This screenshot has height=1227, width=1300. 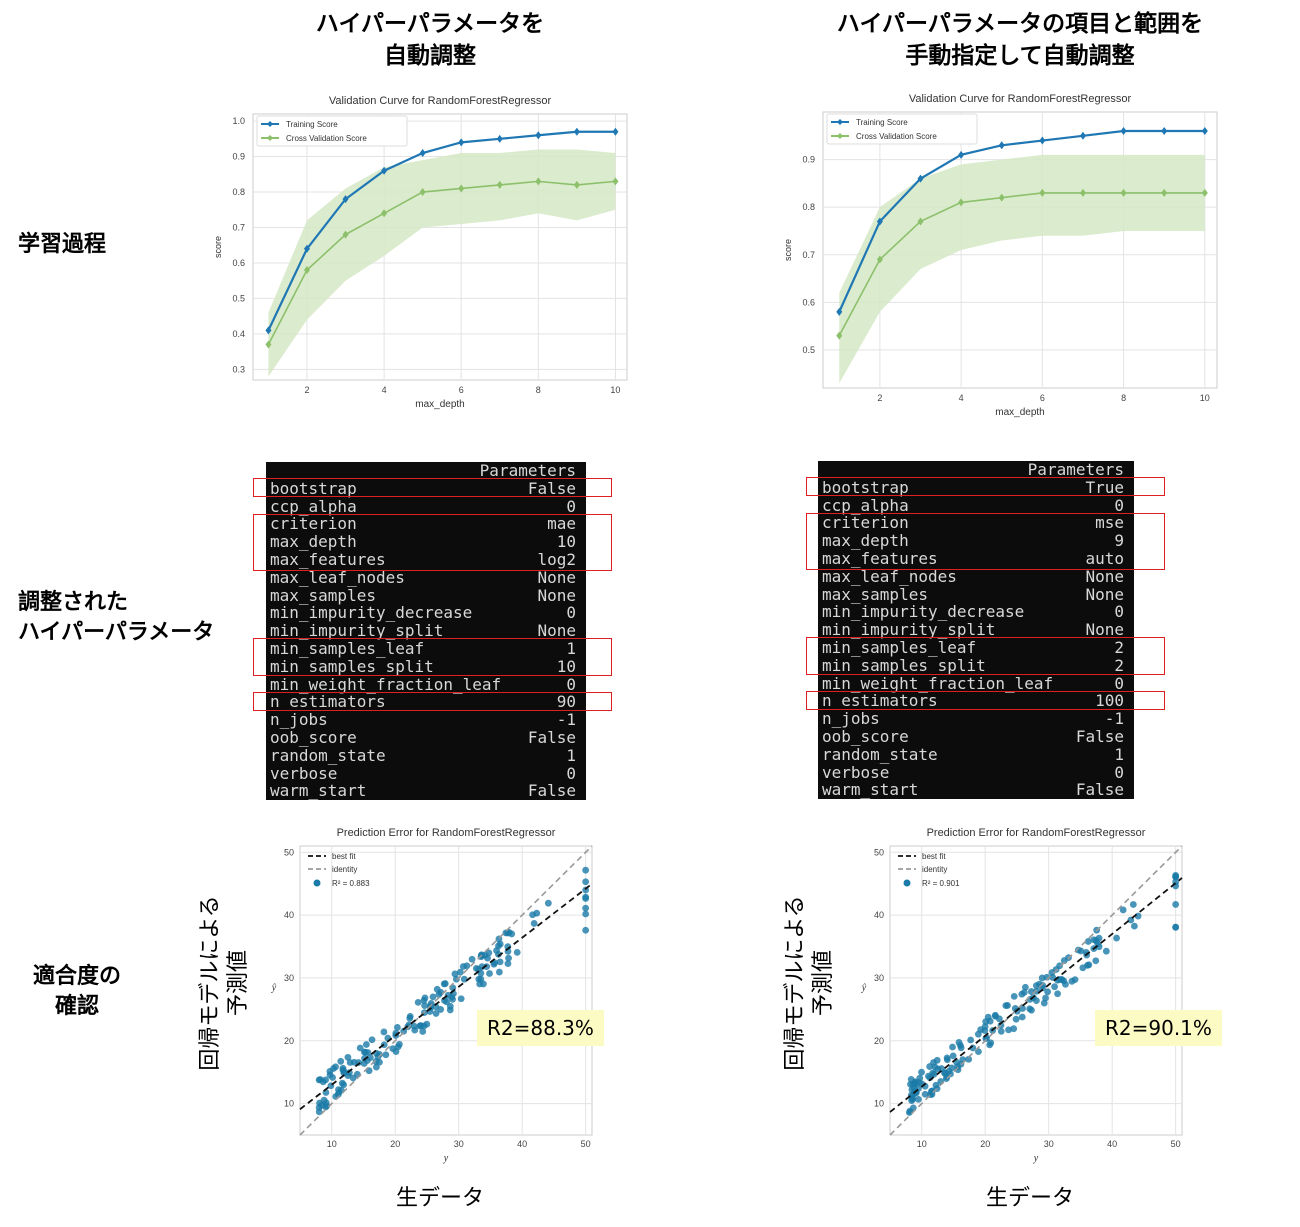 What do you see at coordinates (384, 390) in the screenshot?
I see `x-tick-label: 4` at bounding box center [384, 390].